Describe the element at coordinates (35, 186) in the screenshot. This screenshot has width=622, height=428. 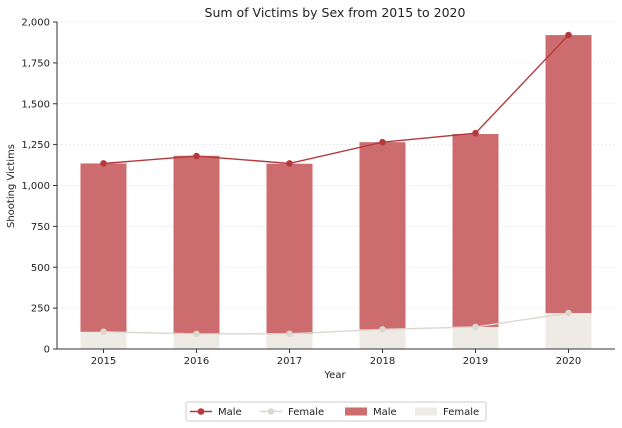
I see `y-tick-label: 1,000` at that location.